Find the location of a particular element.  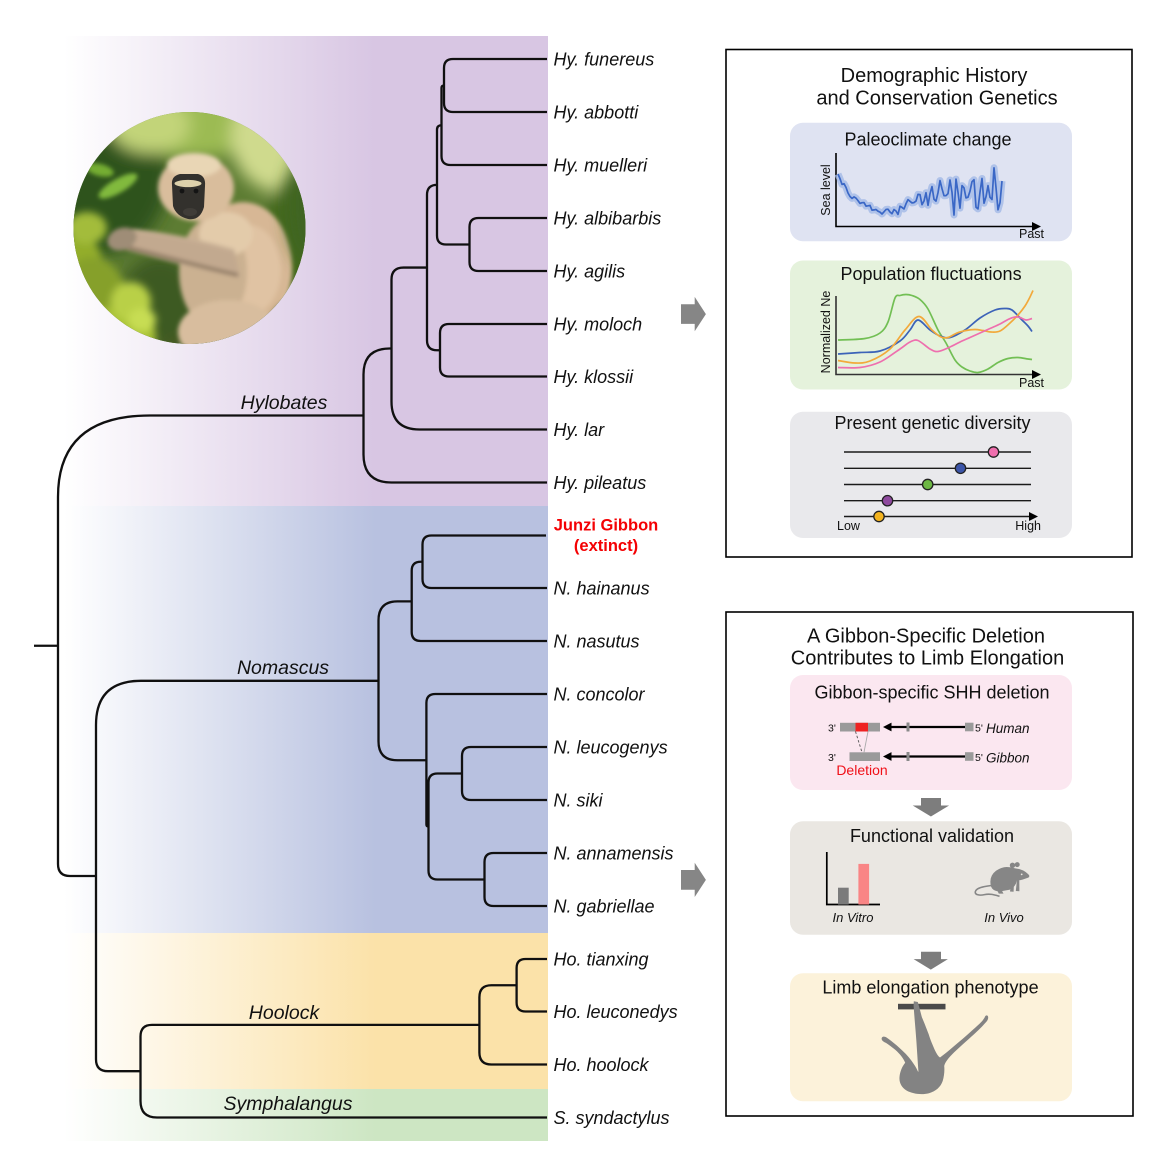

svg-text: Normalized Ne is located at coordinates (826, 332).